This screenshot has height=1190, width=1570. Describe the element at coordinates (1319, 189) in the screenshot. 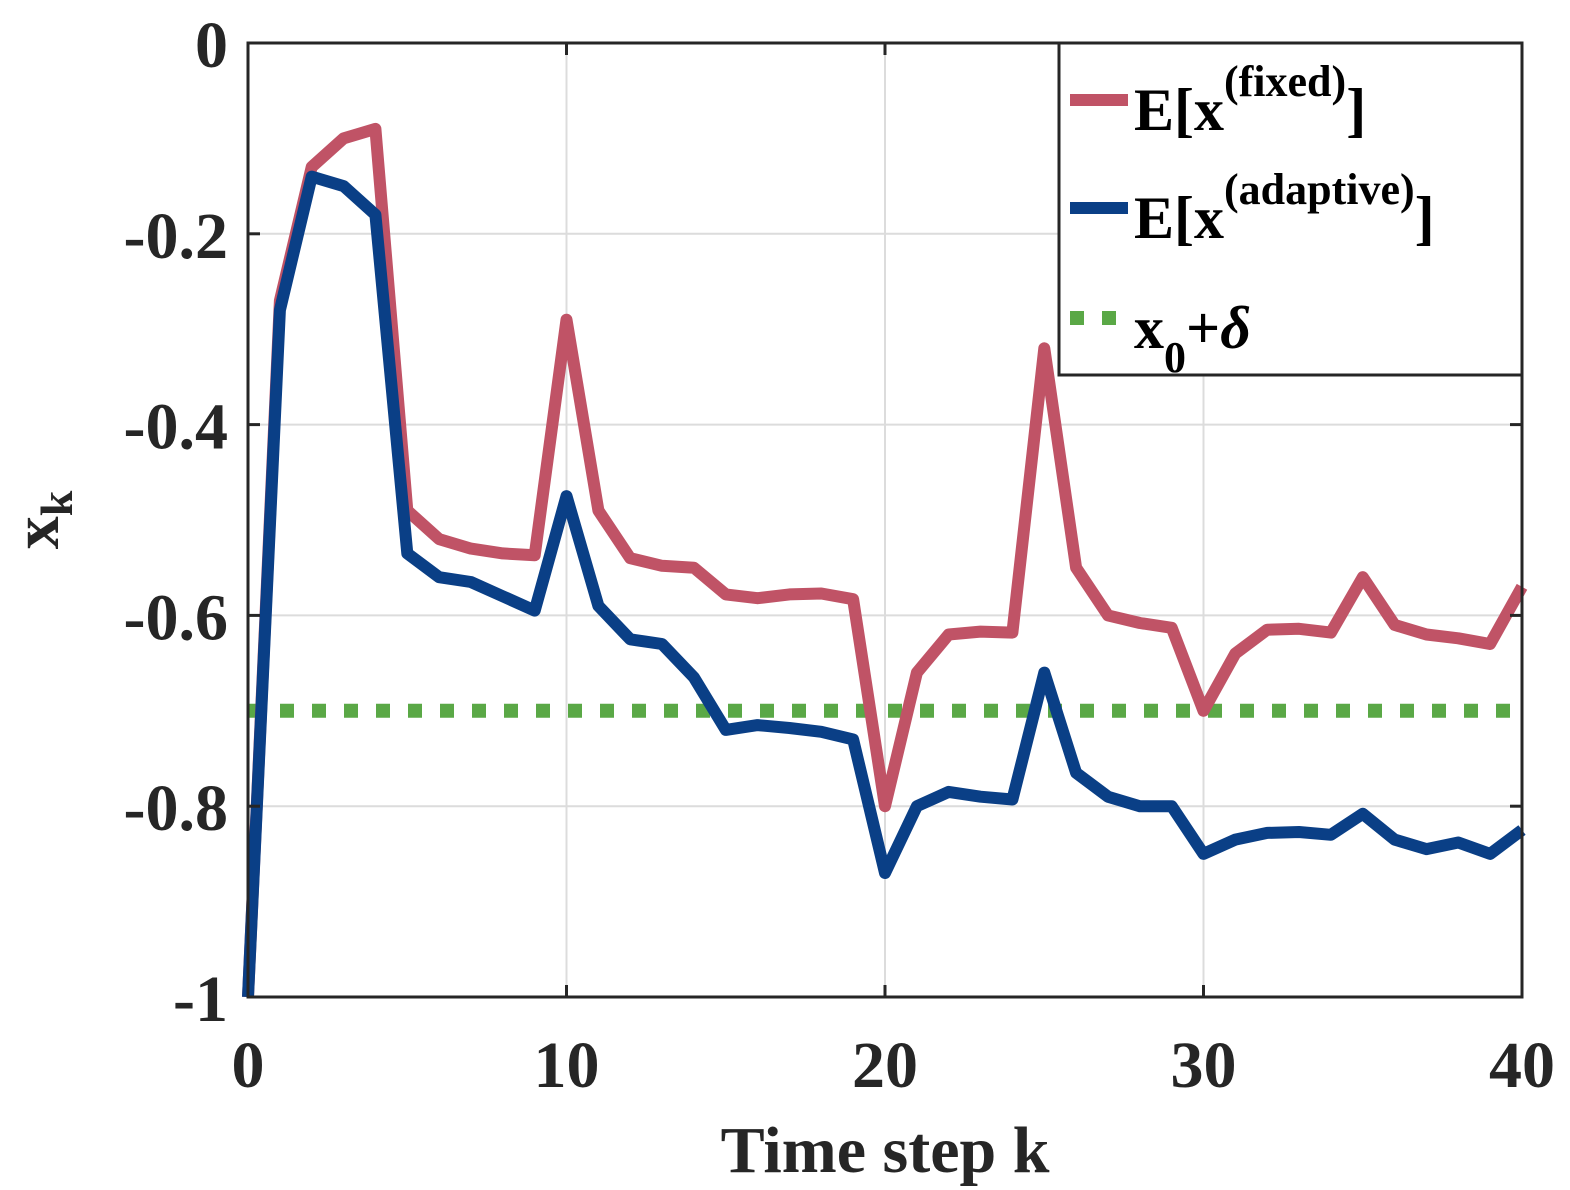

I see `legend-adaptive-sup: (adaptive)` at that location.